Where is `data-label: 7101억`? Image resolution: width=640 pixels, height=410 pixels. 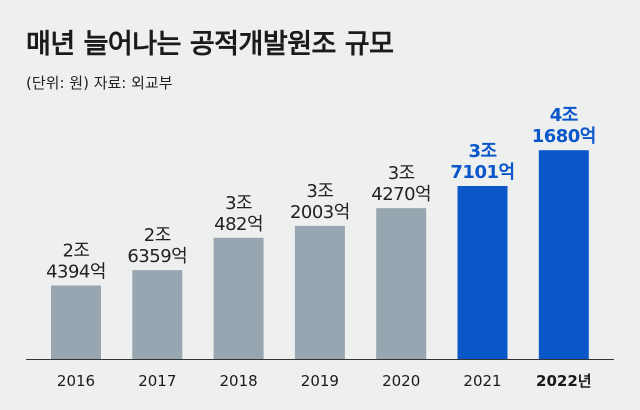
data-label: 7101억 is located at coordinates (482, 172).